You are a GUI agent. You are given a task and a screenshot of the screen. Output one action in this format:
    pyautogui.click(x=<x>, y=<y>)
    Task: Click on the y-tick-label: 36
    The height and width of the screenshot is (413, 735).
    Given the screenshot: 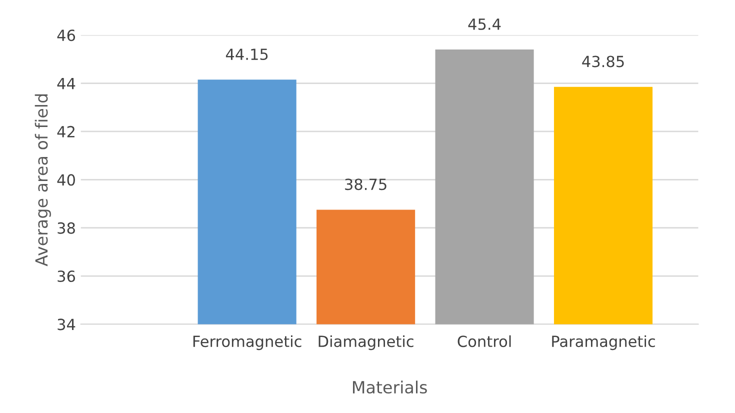 What is the action you would take?
    pyautogui.click(x=67, y=276)
    